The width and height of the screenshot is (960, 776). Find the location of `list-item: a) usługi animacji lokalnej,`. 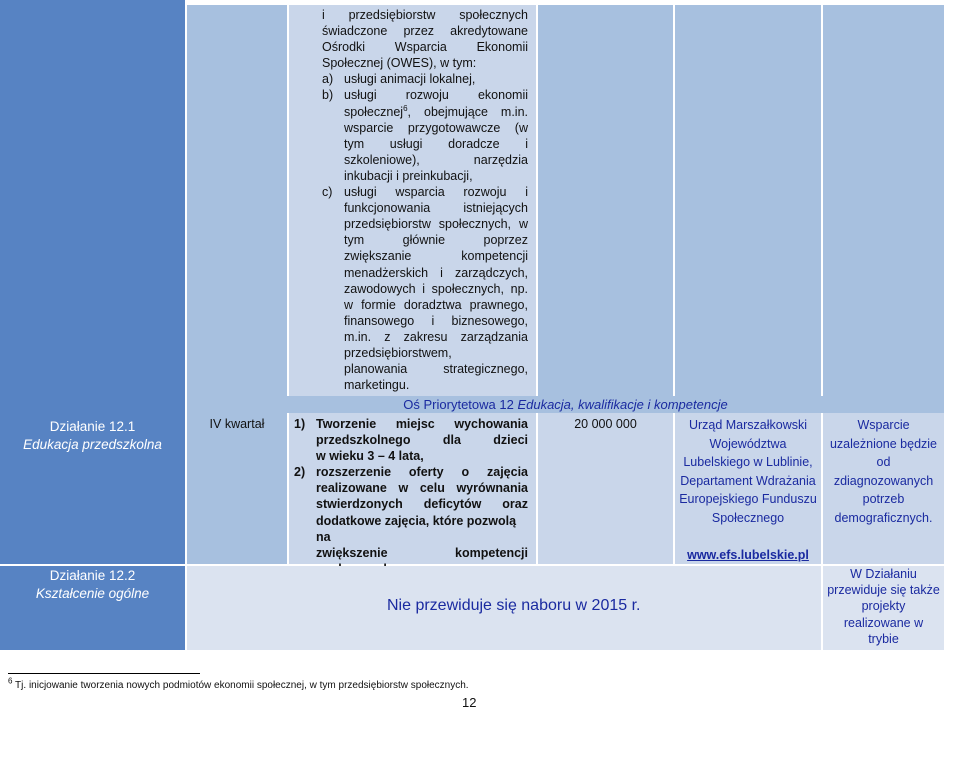

list-item: a) usługi animacji lokalnej, is located at coordinates (425, 79).